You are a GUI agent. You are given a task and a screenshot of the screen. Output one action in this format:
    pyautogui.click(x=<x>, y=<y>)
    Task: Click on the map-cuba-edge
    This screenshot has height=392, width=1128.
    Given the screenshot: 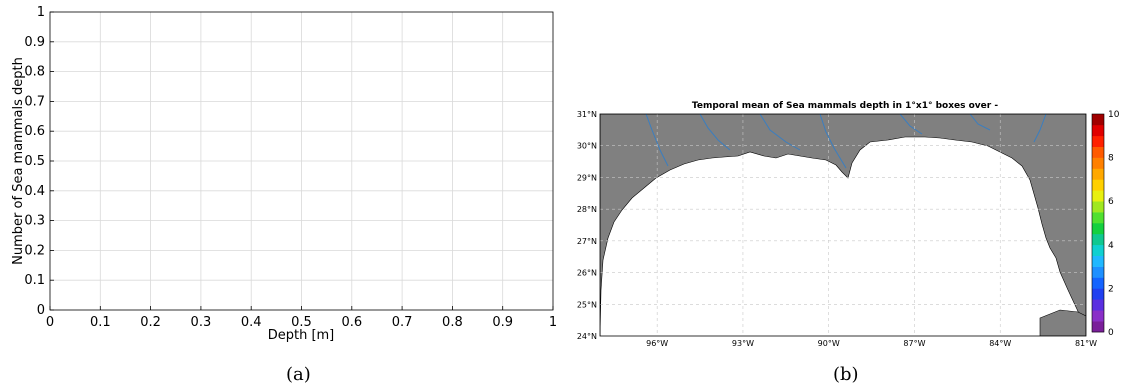 What is the action you would take?
    pyautogui.click(x=1062, y=322)
    